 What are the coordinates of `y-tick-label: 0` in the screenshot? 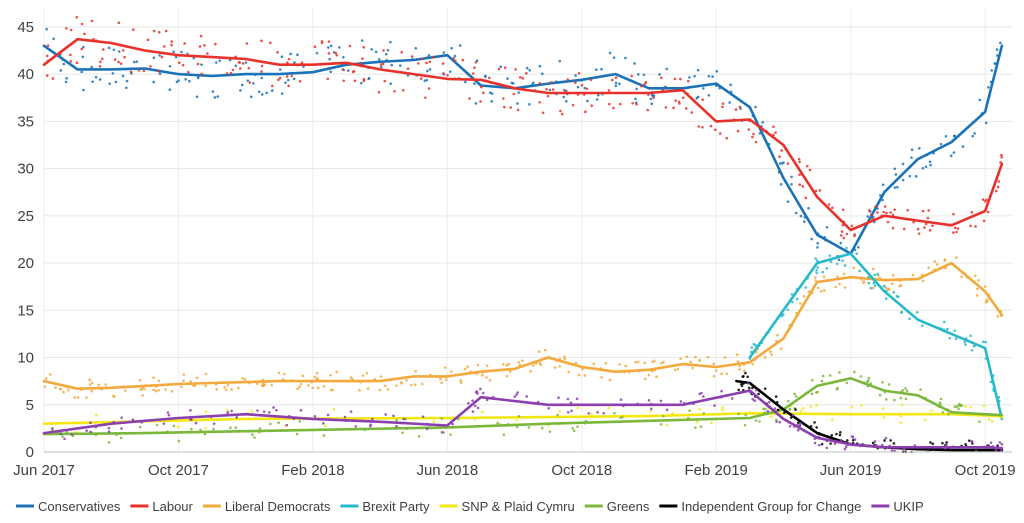 It's located at (30, 452).